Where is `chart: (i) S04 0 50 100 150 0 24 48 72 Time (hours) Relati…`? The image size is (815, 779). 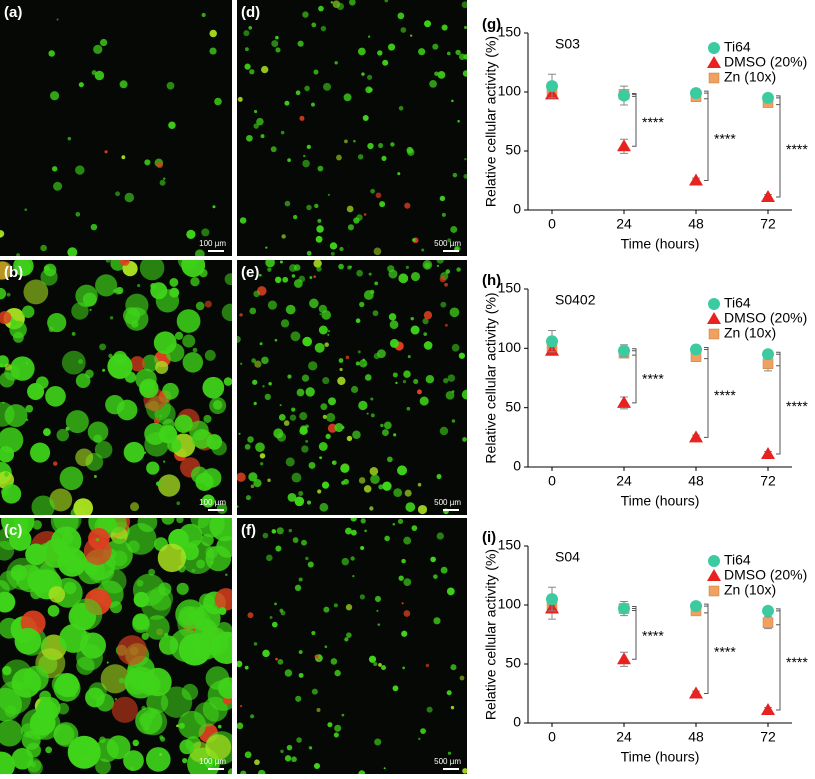 chart: (i) S04 0 50 100 150 0 24 48 72 Time (hours) Relati… is located at coordinates (645, 647).